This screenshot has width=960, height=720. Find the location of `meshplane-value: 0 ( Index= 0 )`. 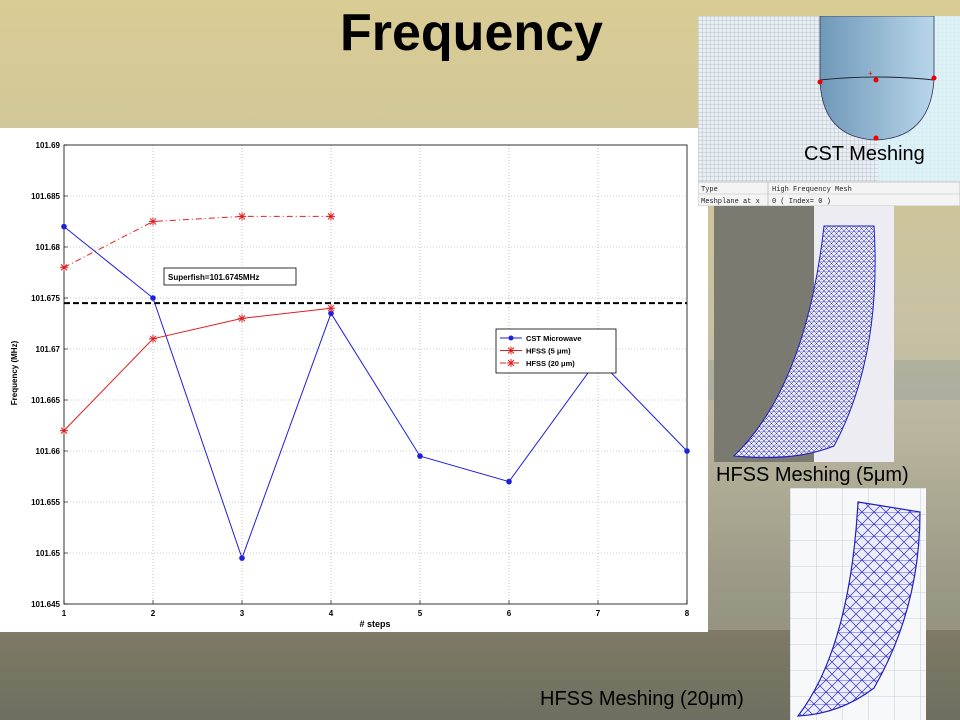

meshplane-value: 0 ( Index= 0 ) is located at coordinates (801, 202).